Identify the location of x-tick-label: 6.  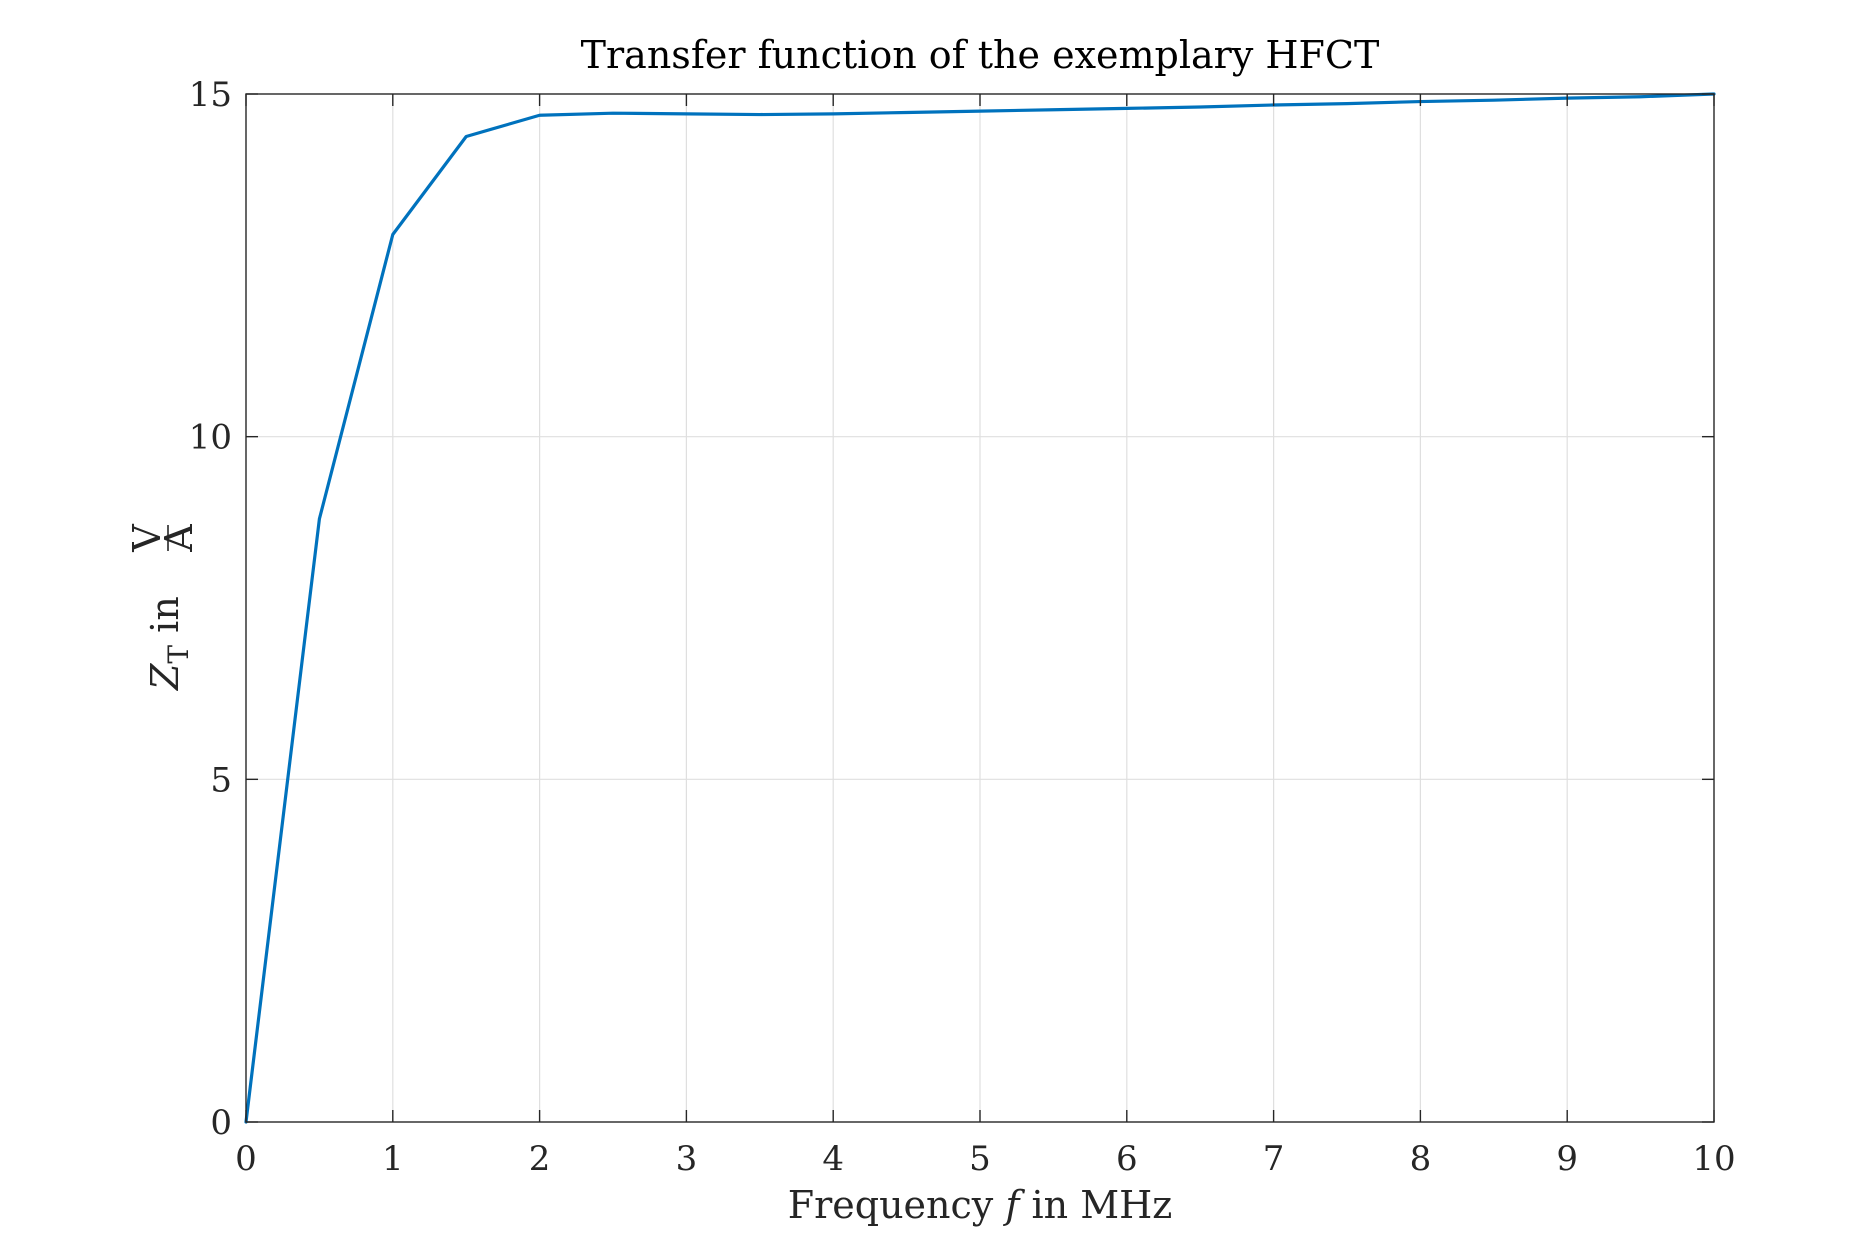
(1127, 1159).